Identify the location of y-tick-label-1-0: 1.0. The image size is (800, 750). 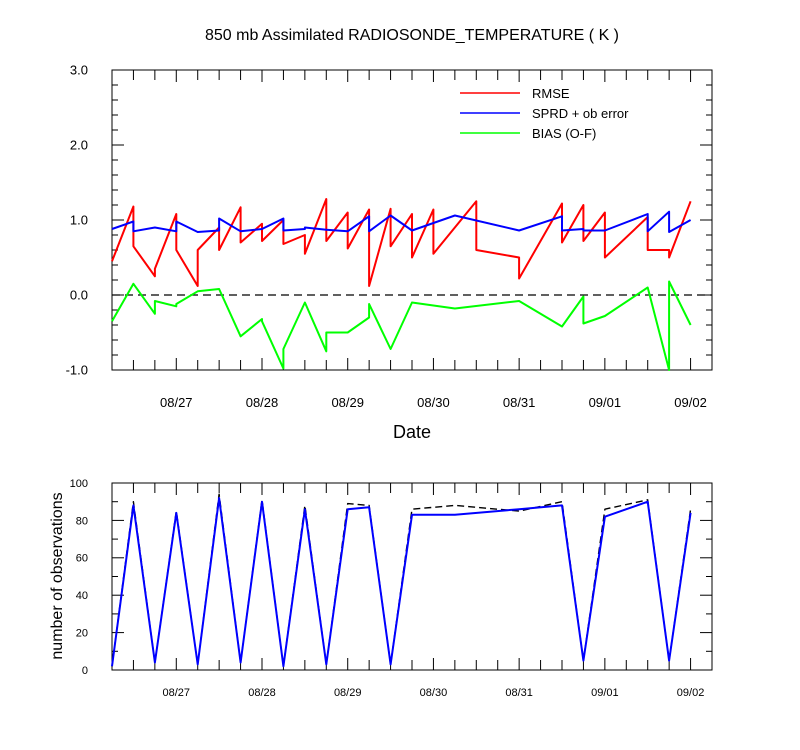
(79, 220).